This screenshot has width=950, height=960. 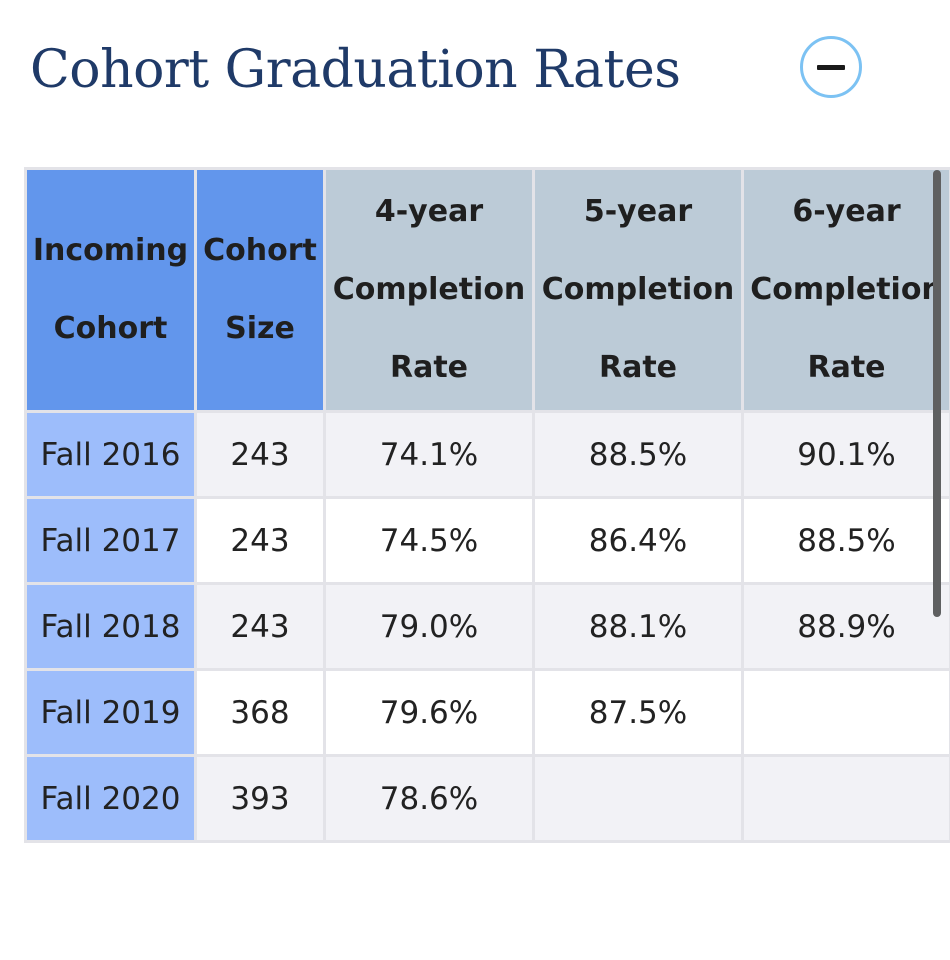 What do you see at coordinates (429, 798) in the screenshot?
I see `rate-4-year-cell: 78.6%` at bounding box center [429, 798].